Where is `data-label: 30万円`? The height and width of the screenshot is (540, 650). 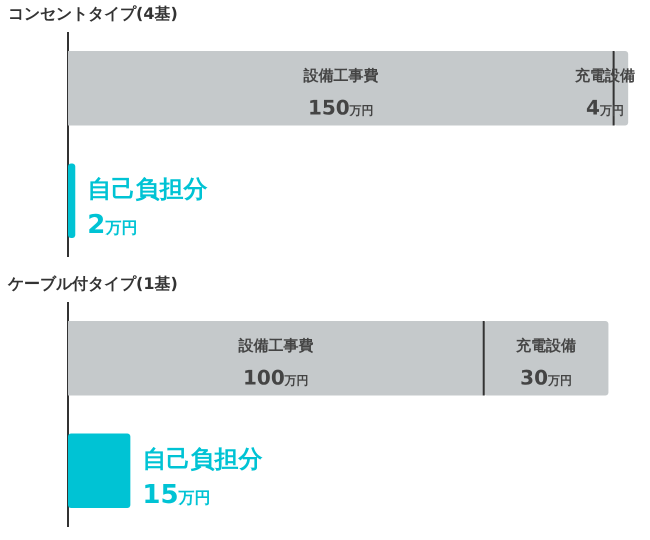
data-label: 30万円 is located at coordinates (546, 377).